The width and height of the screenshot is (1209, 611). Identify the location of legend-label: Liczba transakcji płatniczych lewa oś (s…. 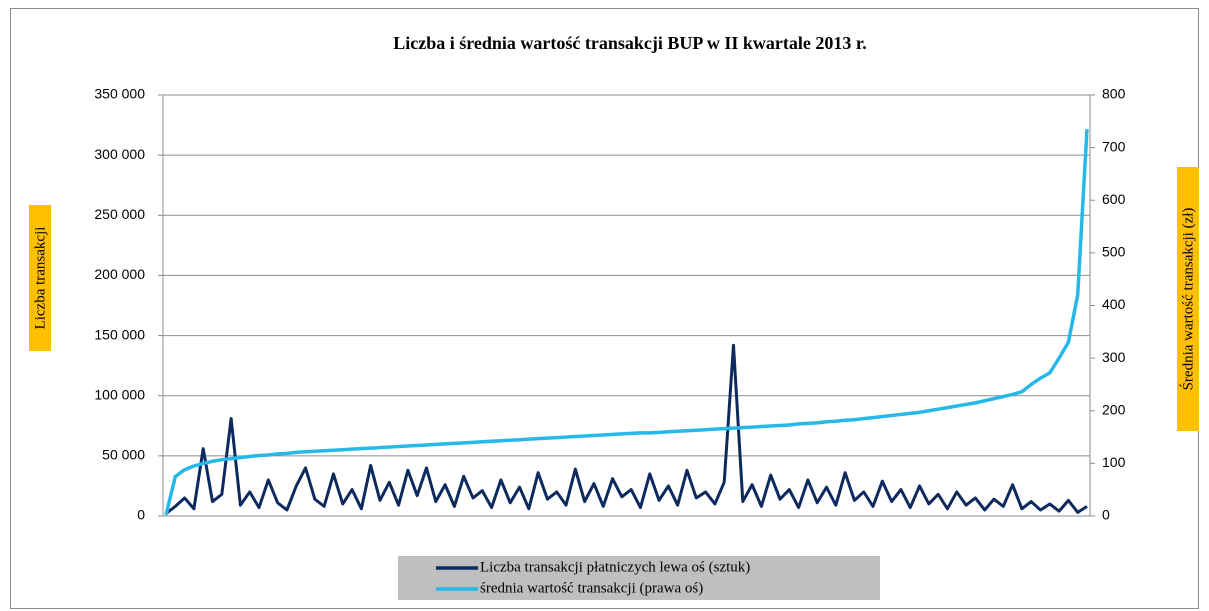
(615, 567).